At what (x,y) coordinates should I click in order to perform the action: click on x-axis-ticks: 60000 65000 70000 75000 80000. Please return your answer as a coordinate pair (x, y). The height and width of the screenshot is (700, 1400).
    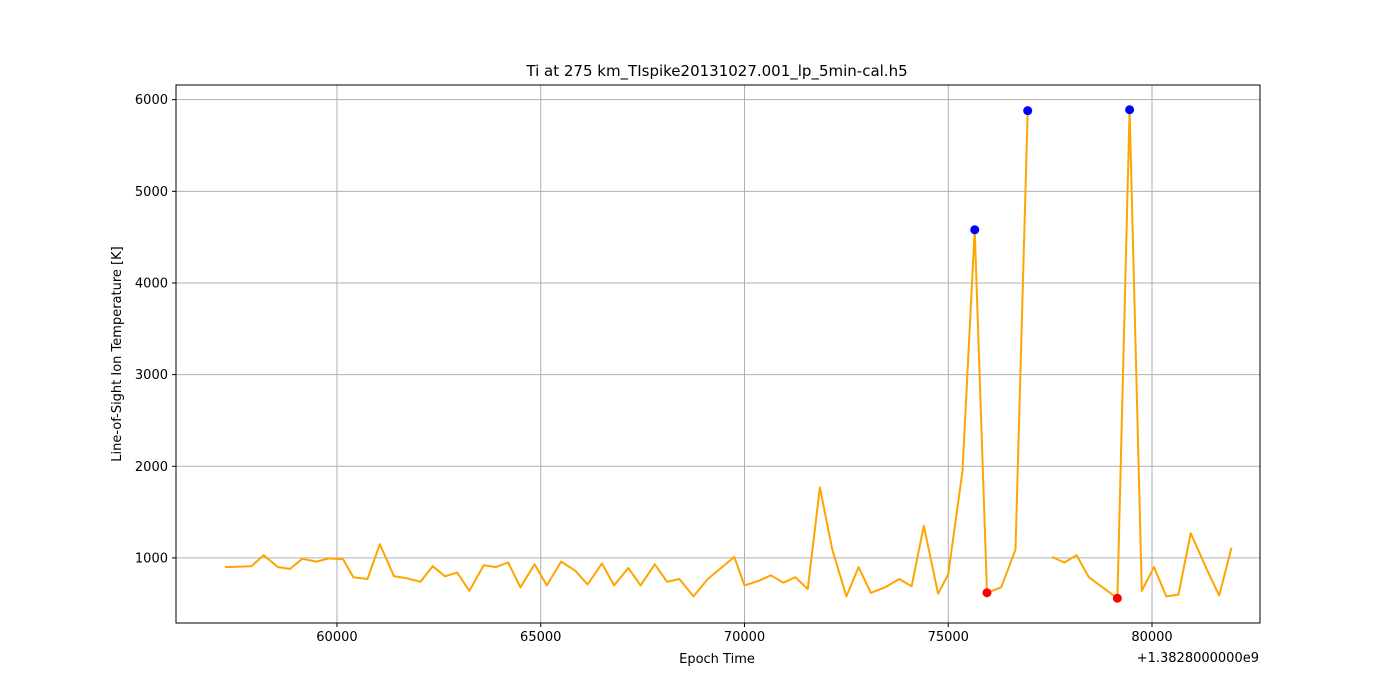
    Looking at the image, I should click on (744, 634).